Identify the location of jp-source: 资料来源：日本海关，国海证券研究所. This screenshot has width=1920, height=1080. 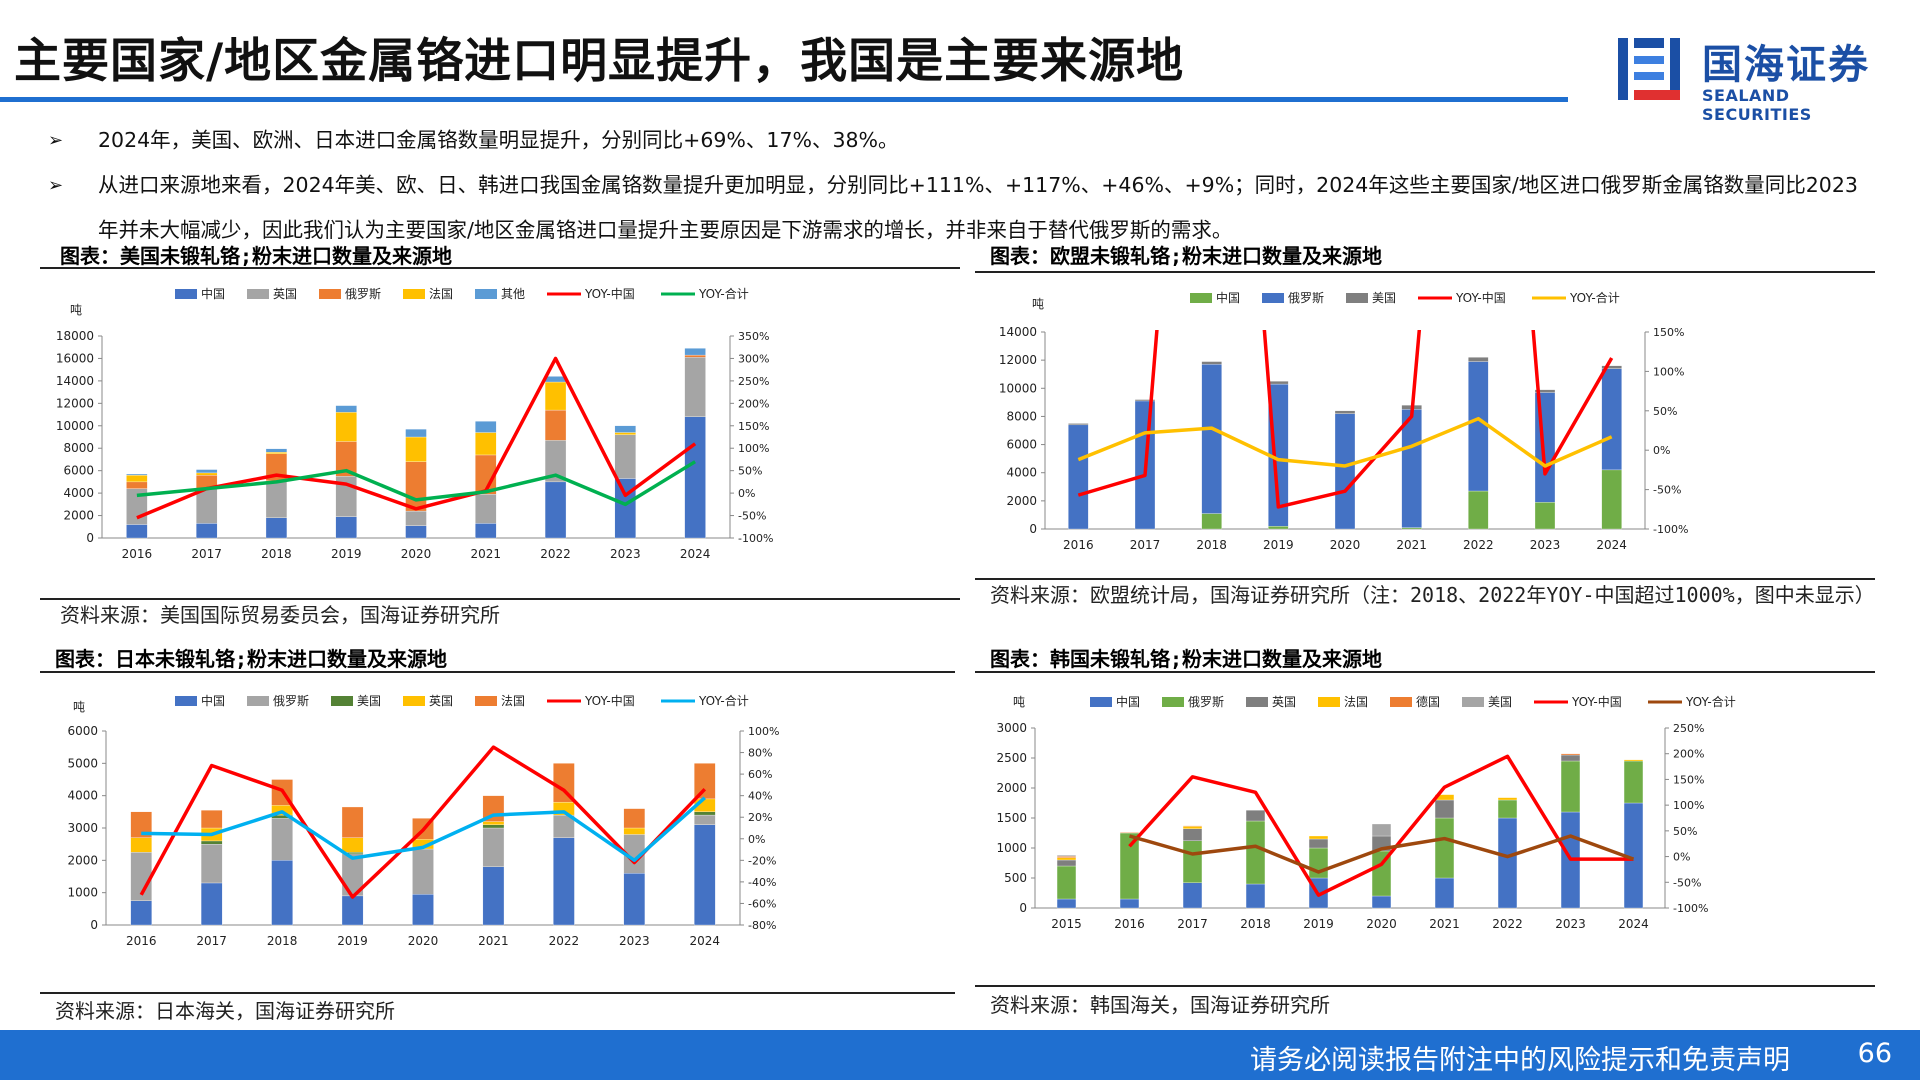
(225, 1011).